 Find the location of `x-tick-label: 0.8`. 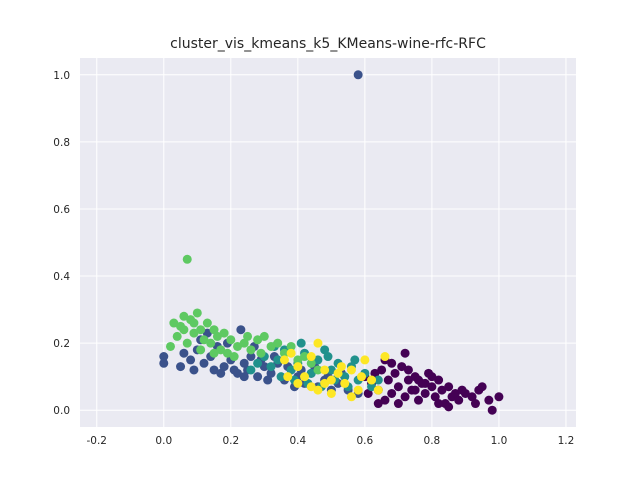

x-tick-label: 0.8 is located at coordinates (432, 441).